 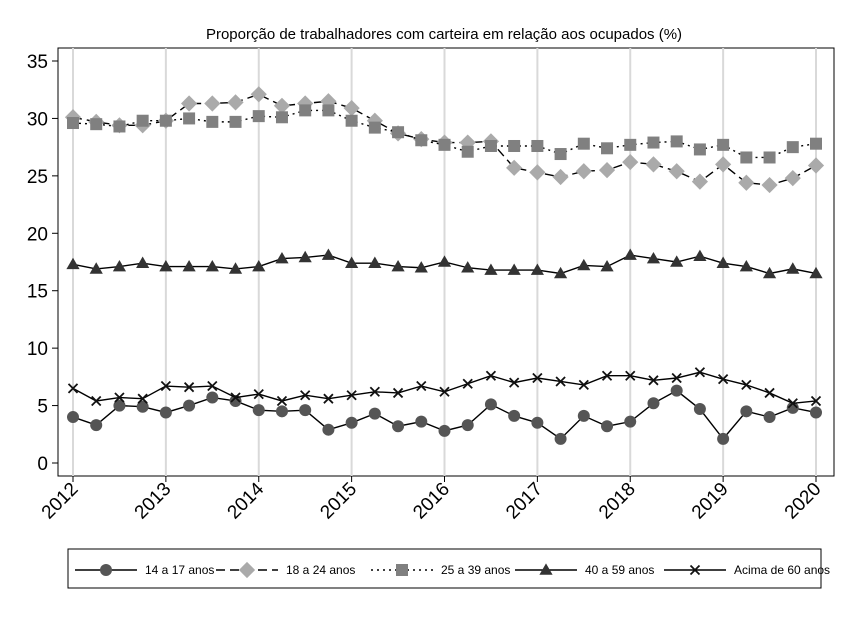 I want to click on x-tick-label: 2012, so click(x=60, y=501).